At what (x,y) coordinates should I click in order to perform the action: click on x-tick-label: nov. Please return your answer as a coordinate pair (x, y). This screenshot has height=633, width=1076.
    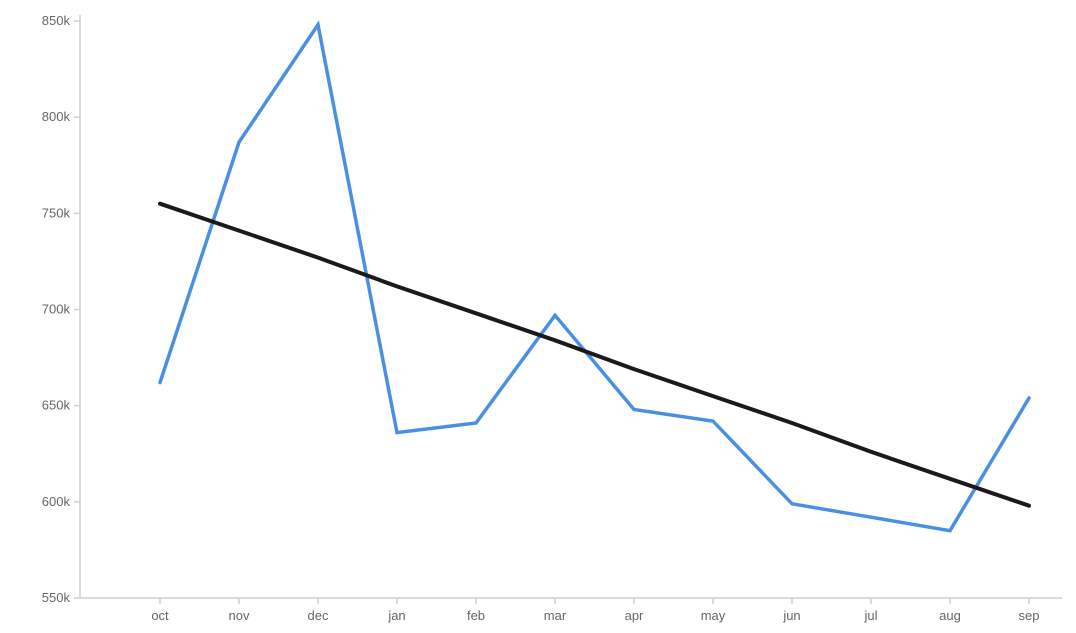
    Looking at the image, I should click on (239, 615).